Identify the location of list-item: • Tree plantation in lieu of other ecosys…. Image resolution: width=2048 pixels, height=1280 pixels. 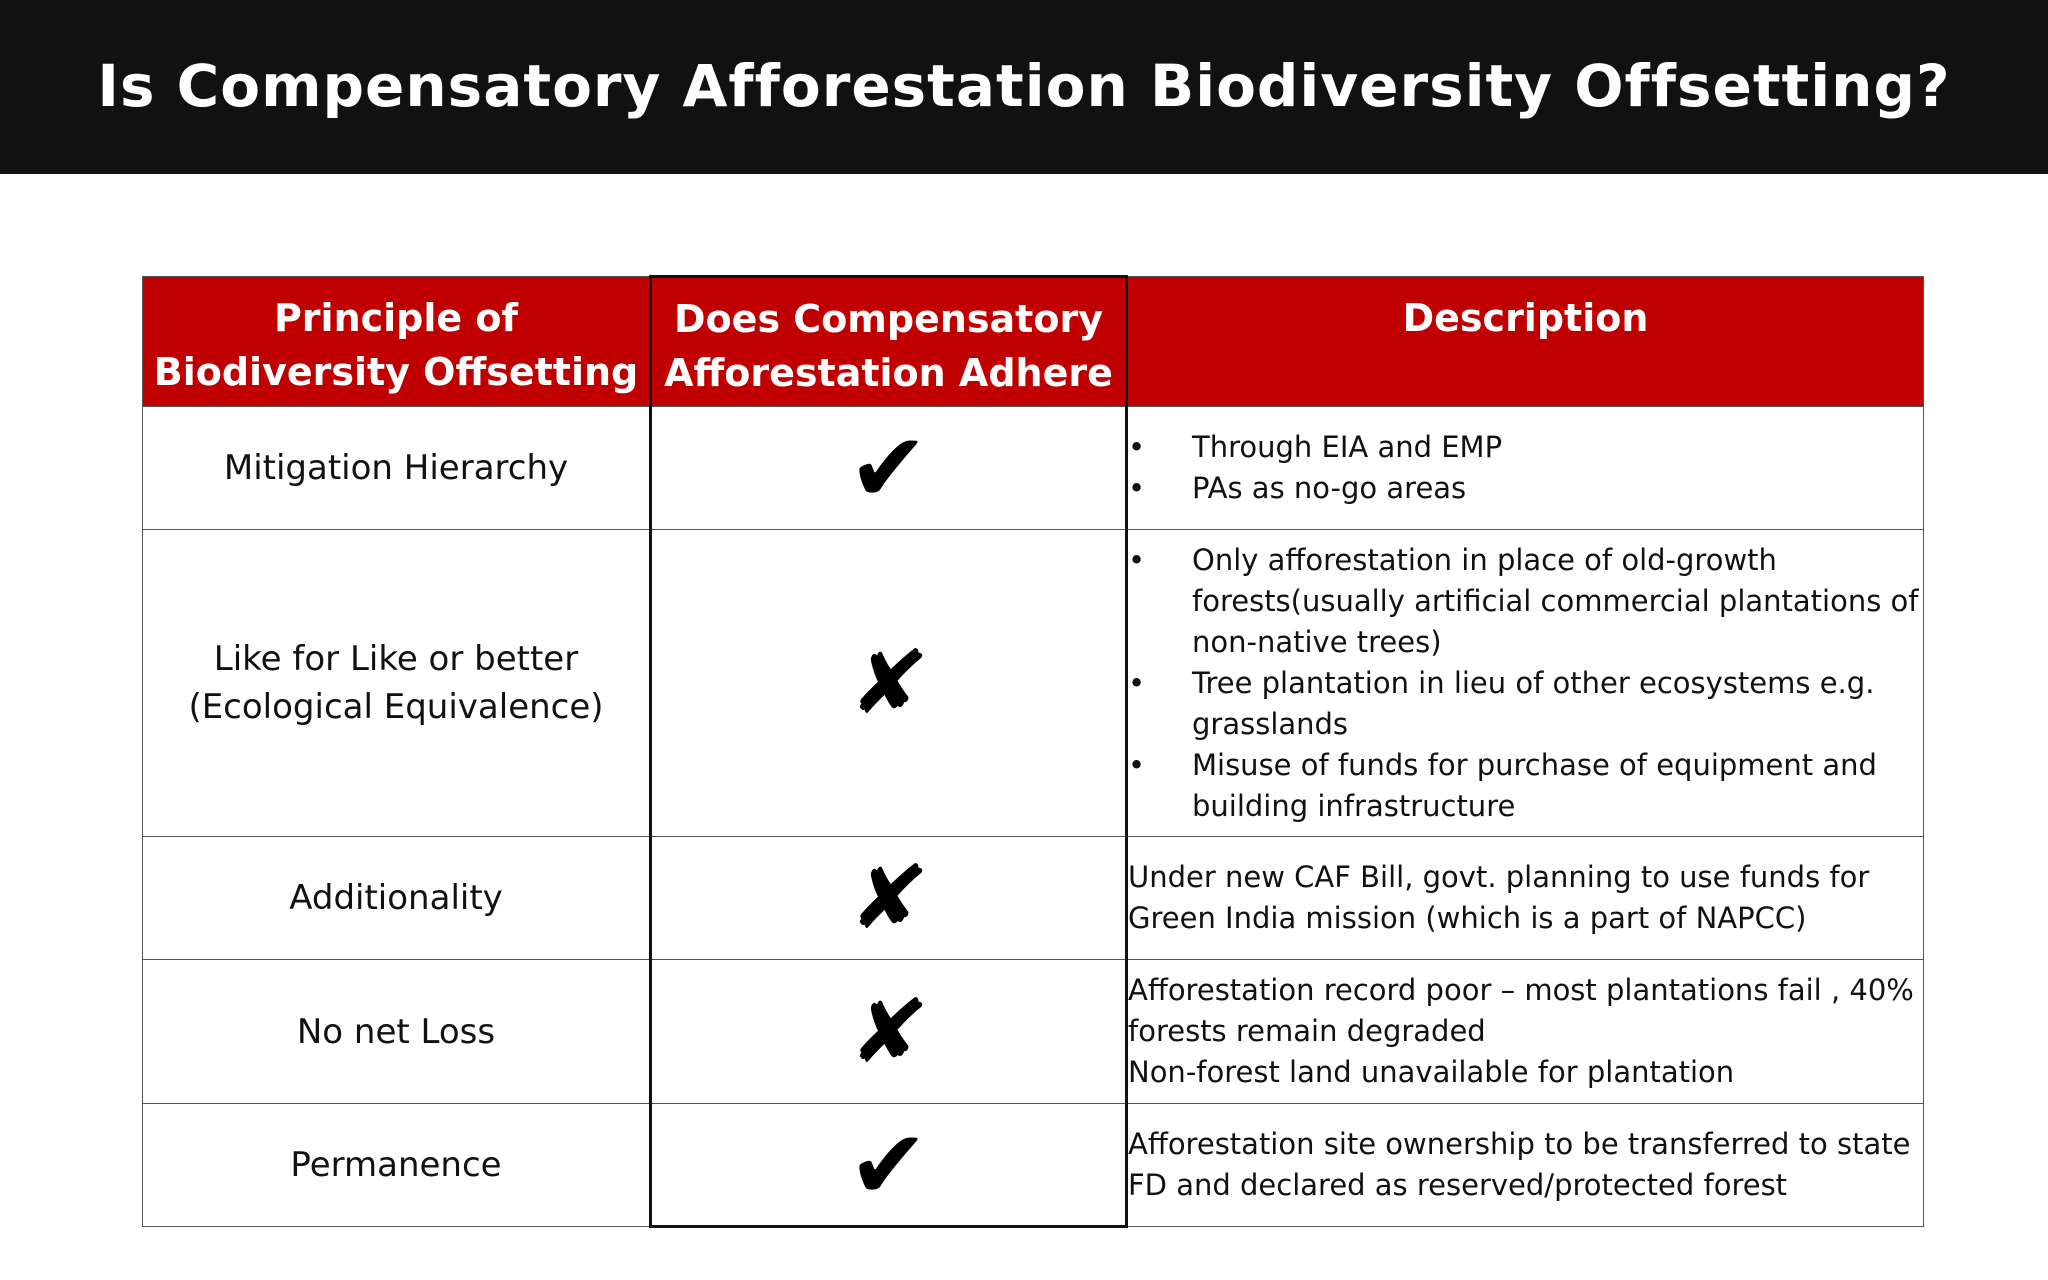
(1525, 704).